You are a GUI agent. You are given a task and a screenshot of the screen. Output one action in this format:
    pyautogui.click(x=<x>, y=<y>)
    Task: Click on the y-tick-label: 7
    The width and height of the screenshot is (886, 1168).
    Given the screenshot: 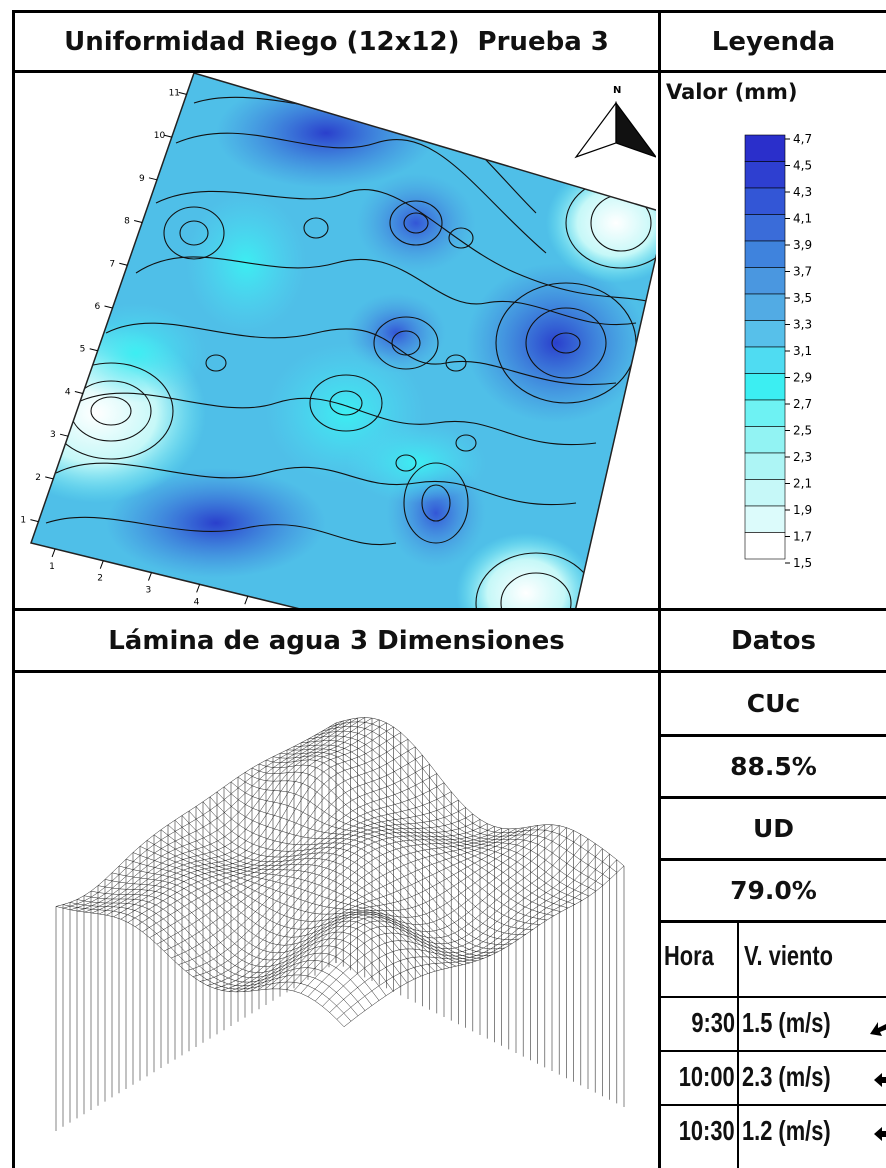 What is the action you would take?
    pyautogui.click(x=112, y=264)
    